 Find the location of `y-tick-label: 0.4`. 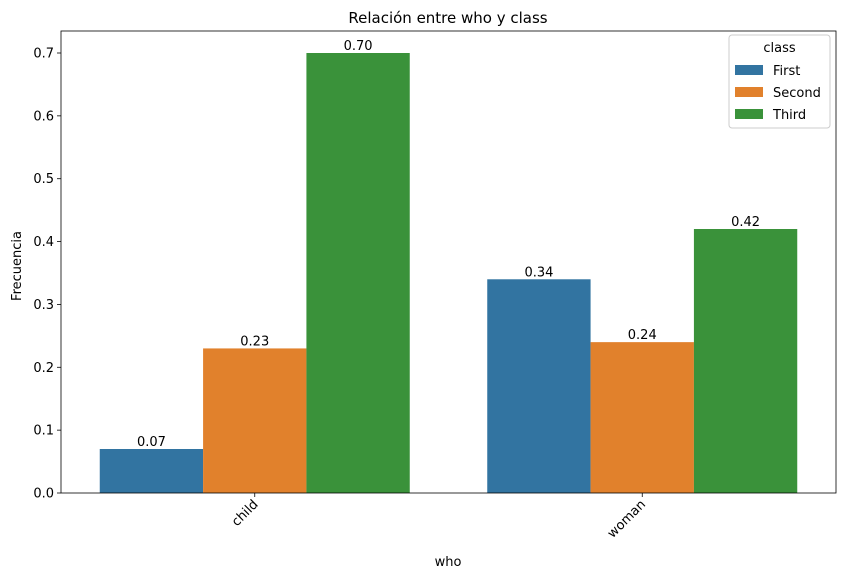

y-tick-label: 0.4 is located at coordinates (43, 242).